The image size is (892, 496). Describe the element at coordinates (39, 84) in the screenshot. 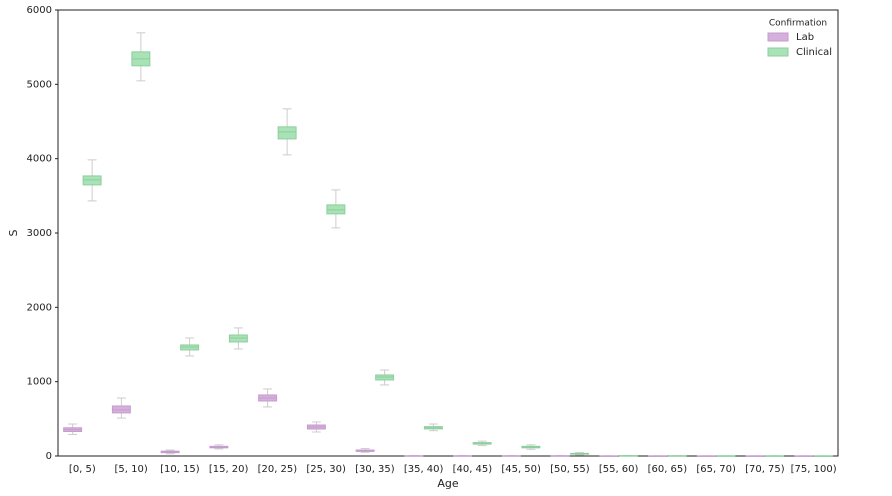

I see `y-tick-label: 5000` at that location.